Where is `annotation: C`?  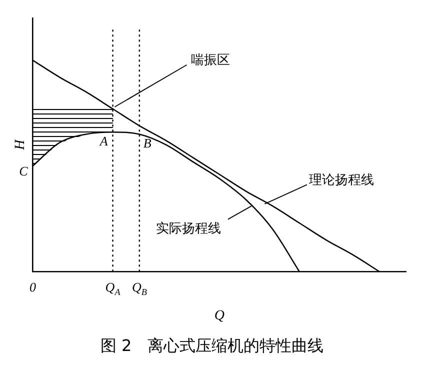
annotation: C is located at coordinates (23, 170).